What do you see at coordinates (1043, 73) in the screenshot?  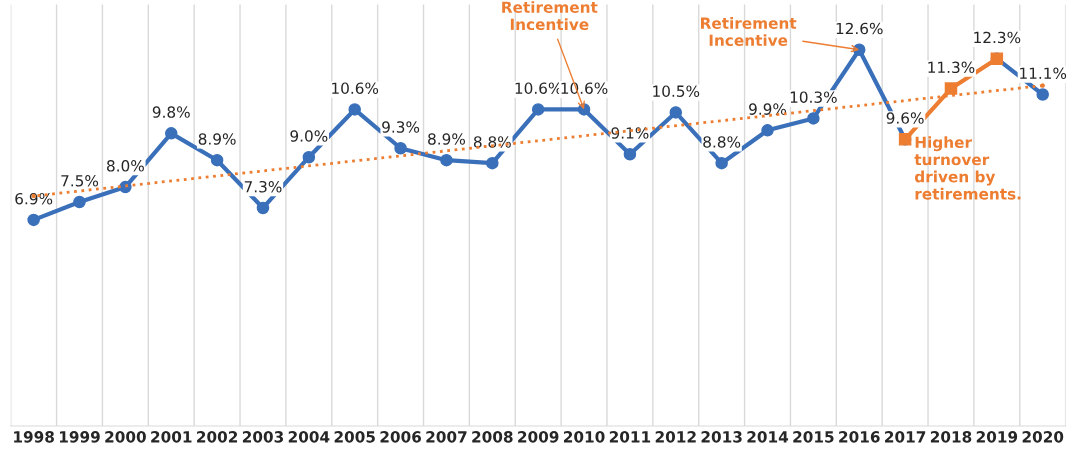 I see `data-label: 11.1%` at bounding box center [1043, 73].